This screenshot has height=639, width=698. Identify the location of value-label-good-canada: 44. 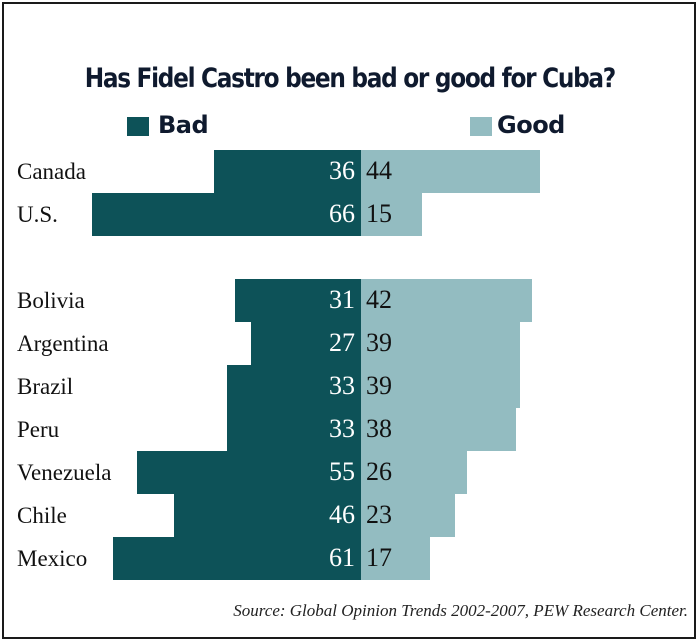
(379, 170).